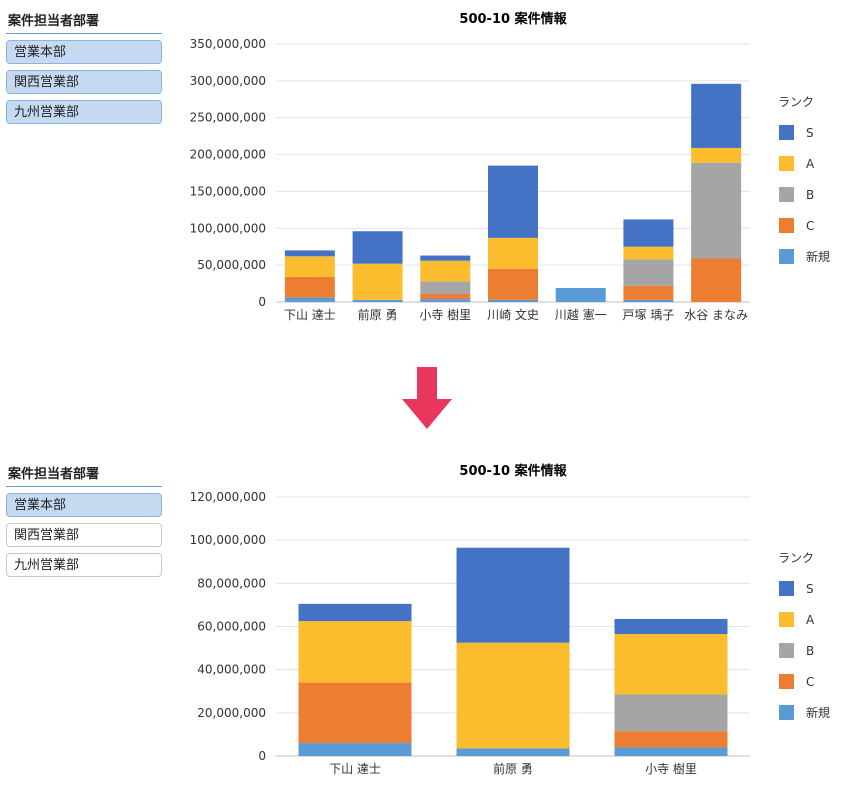 This screenshot has height=793, width=866. Describe the element at coordinates (228, 44) in the screenshot. I see `y-tick-label: 350,000,000` at that location.